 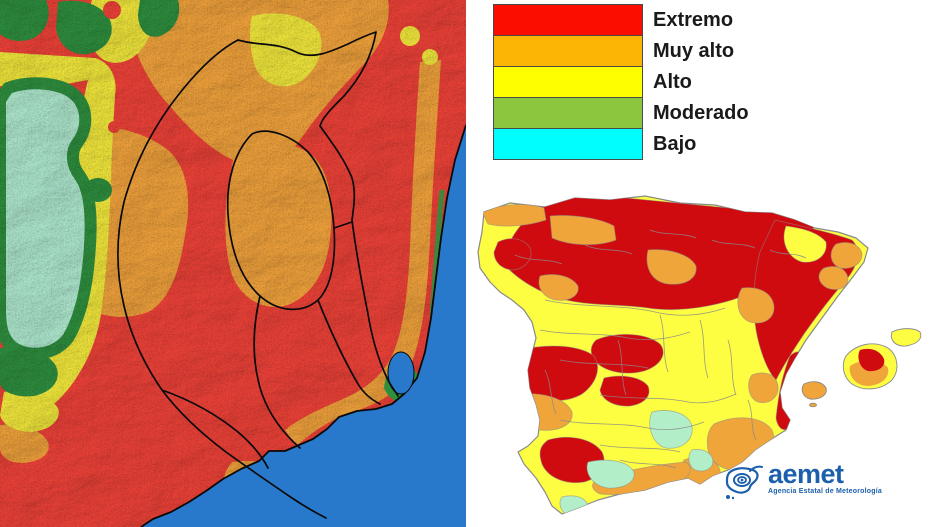 I want to click on aemet-logo: aemet Agencia Estatal de Meteorología, so click(x=802, y=481).